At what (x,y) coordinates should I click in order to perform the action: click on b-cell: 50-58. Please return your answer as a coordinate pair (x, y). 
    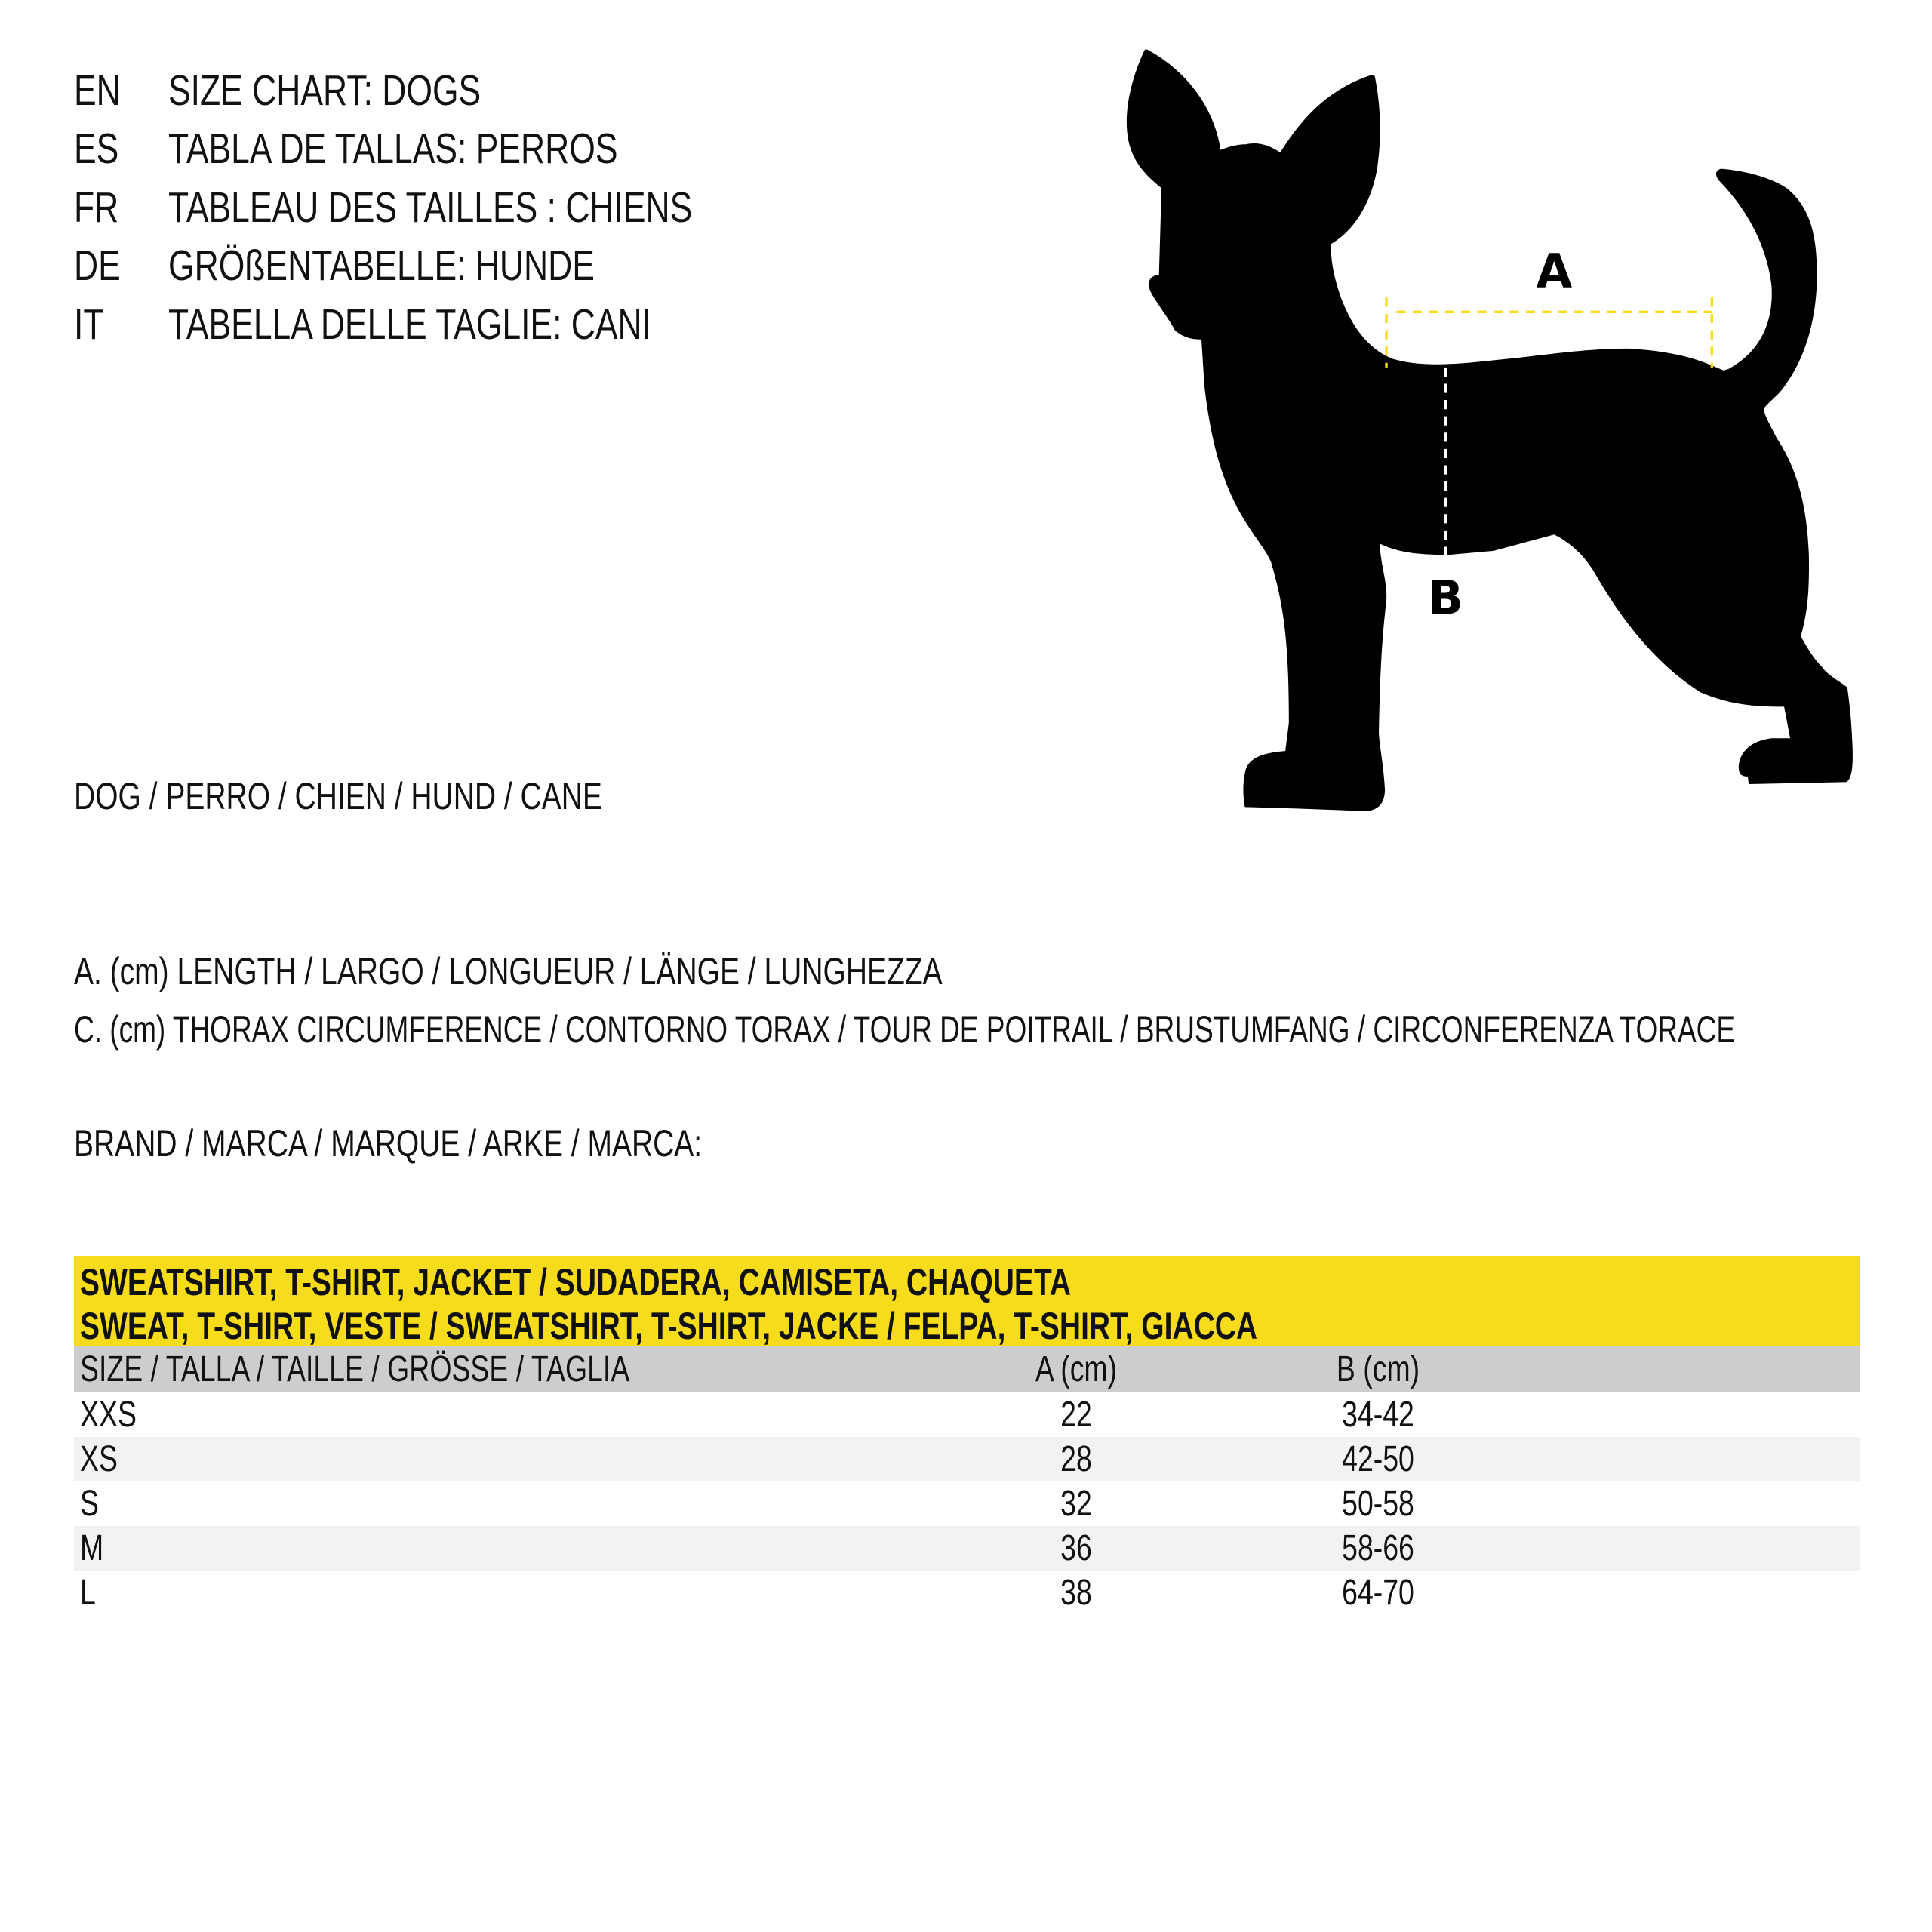
    Looking at the image, I should click on (1378, 1503).